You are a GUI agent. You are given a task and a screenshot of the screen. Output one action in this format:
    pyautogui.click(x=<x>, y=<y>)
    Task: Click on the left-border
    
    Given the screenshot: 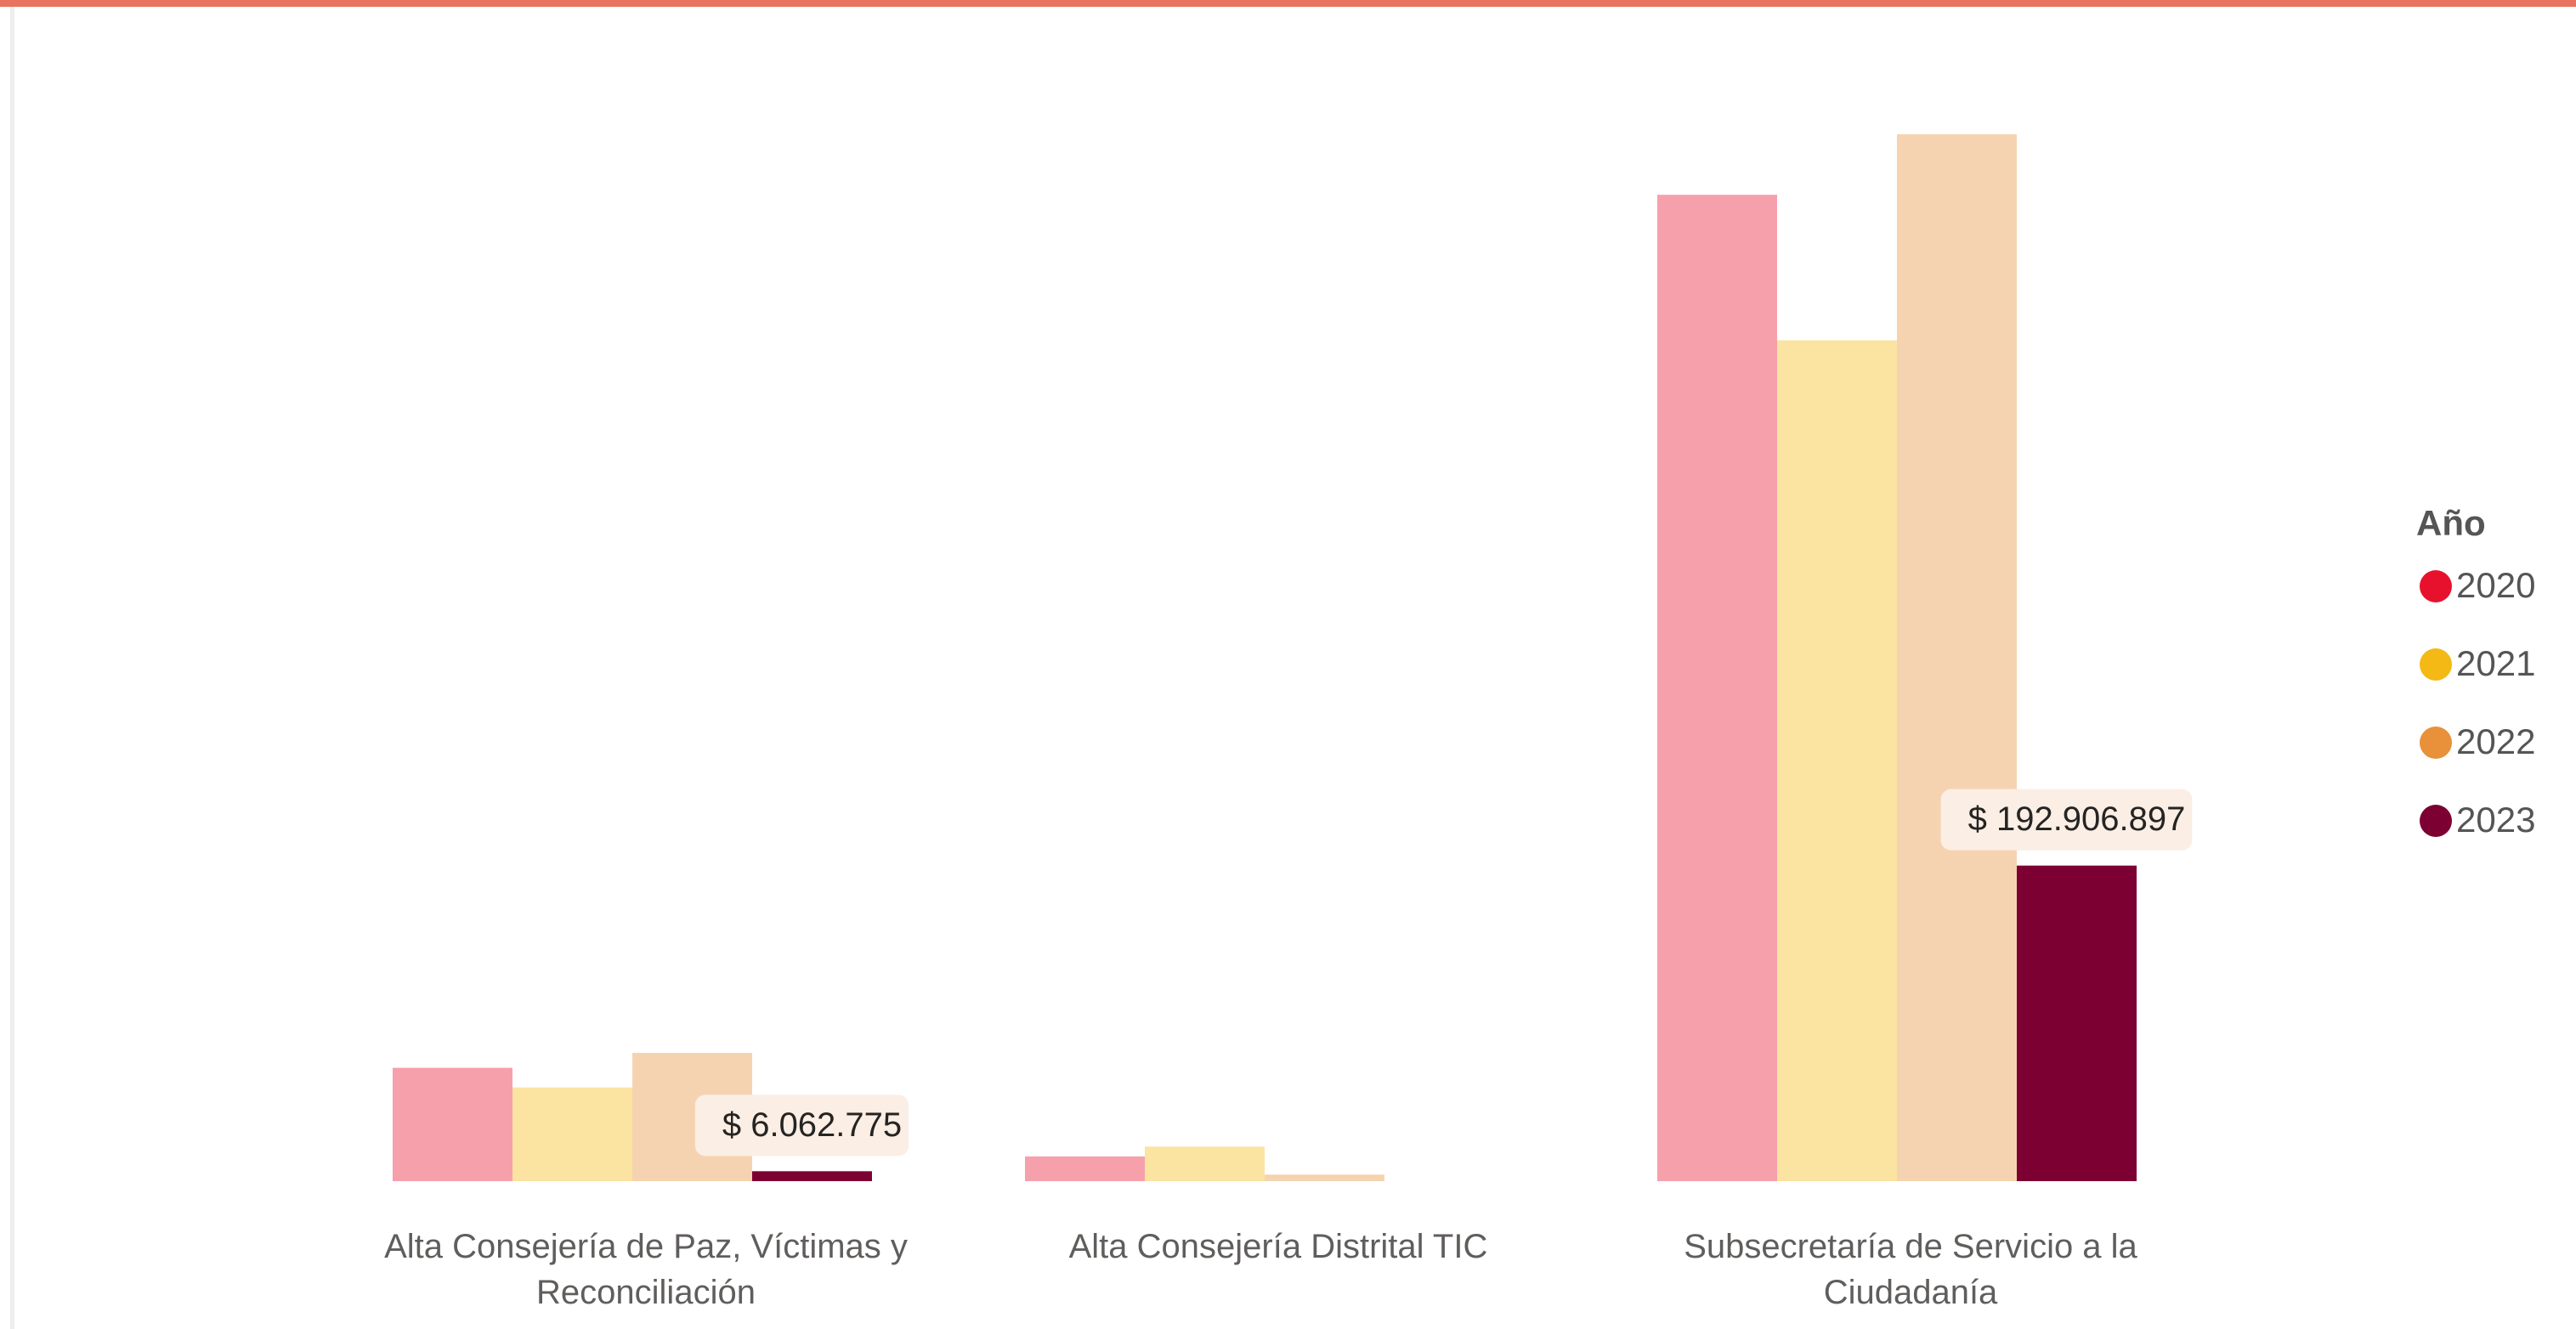 What is the action you would take?
    pyautogui.click(x=12, y=668)
    